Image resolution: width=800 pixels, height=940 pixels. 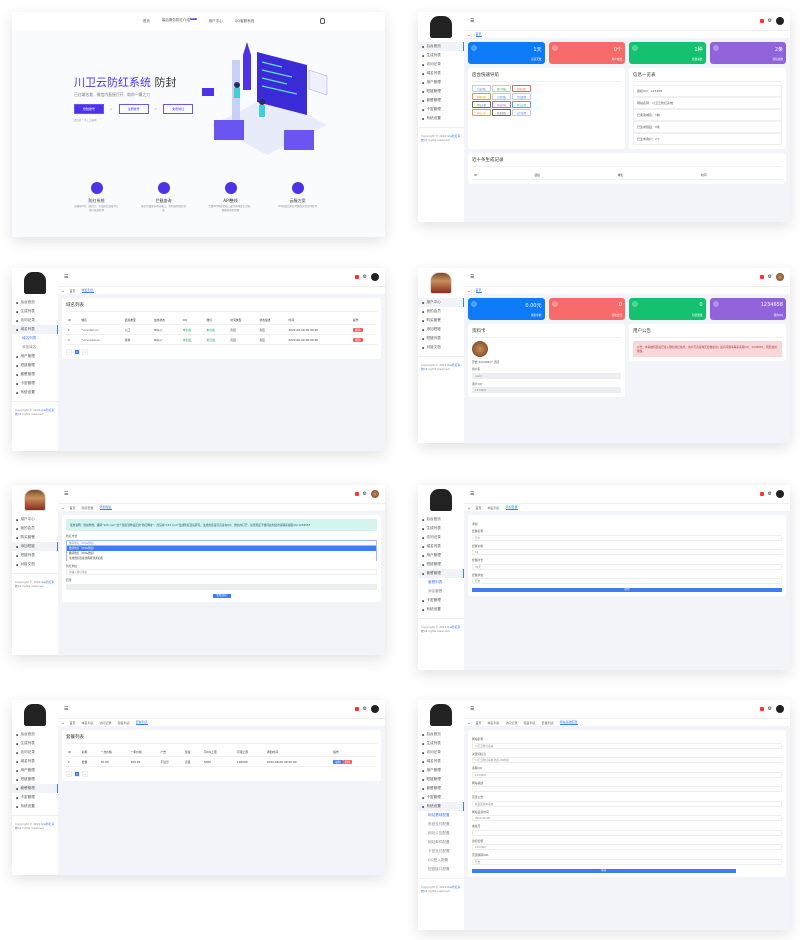 I want to click on sidebar-subitem: 域名列表, so click(x=29, y=338).